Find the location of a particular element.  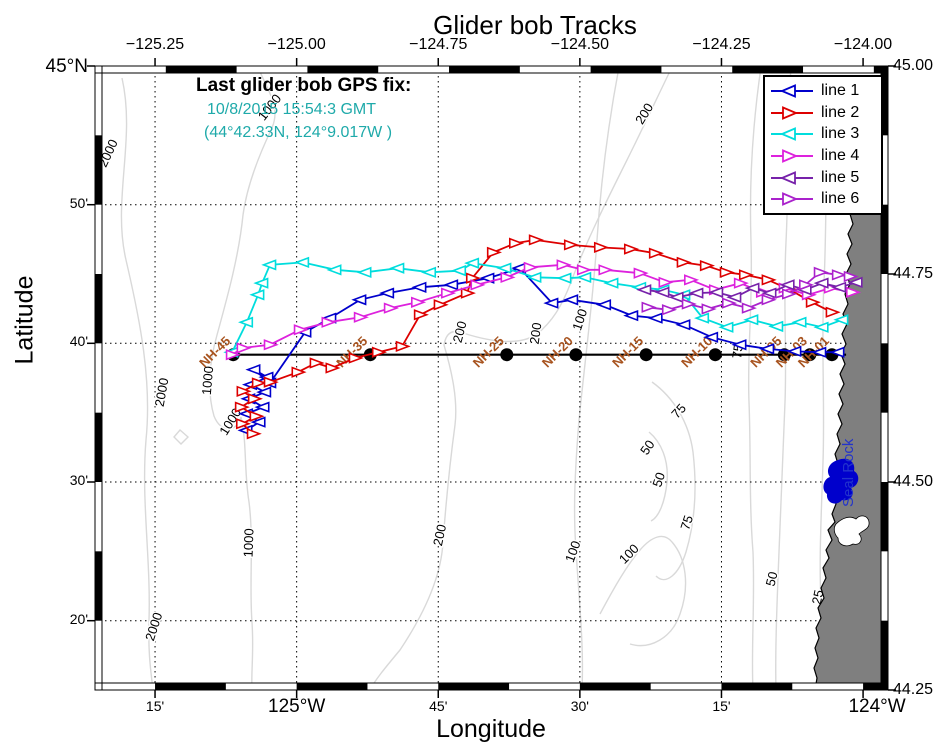

legend-entry-line-1: line 1 is located at coordinates (822, 91).